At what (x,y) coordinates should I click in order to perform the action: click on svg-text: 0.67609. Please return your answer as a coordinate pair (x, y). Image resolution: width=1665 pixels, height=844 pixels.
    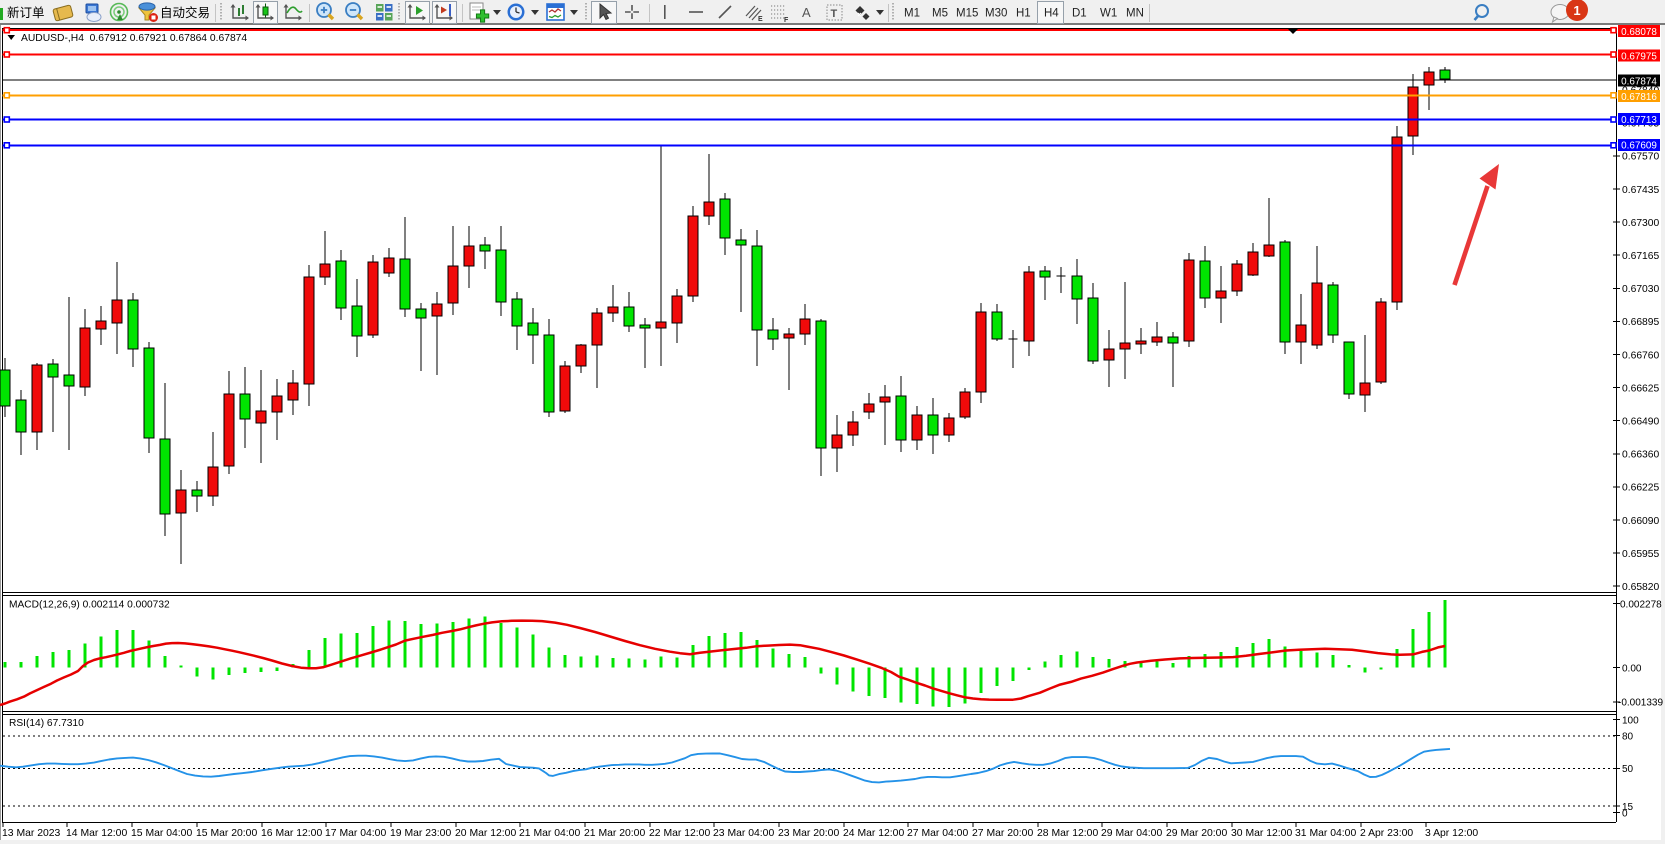
    Looking at the image, I should click on (1639, 146).